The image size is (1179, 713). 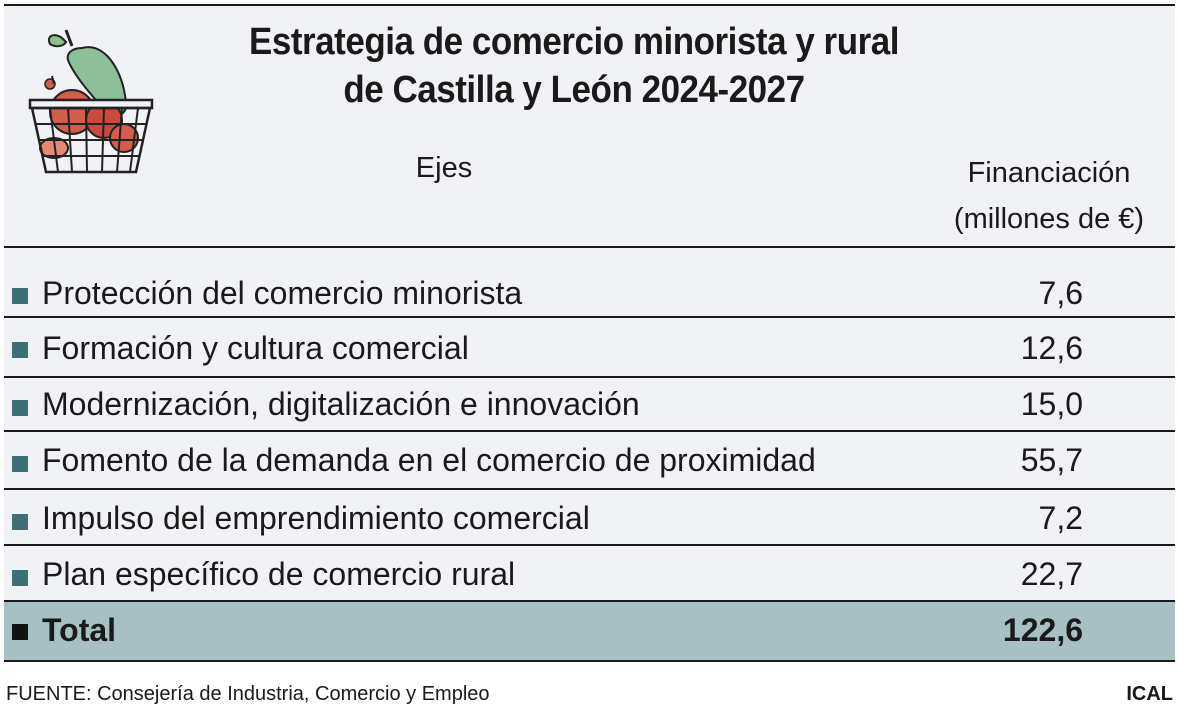 I want to click on table-row: Impulso del emprendimiento comercial 7,2, so click(x=589, y=516).